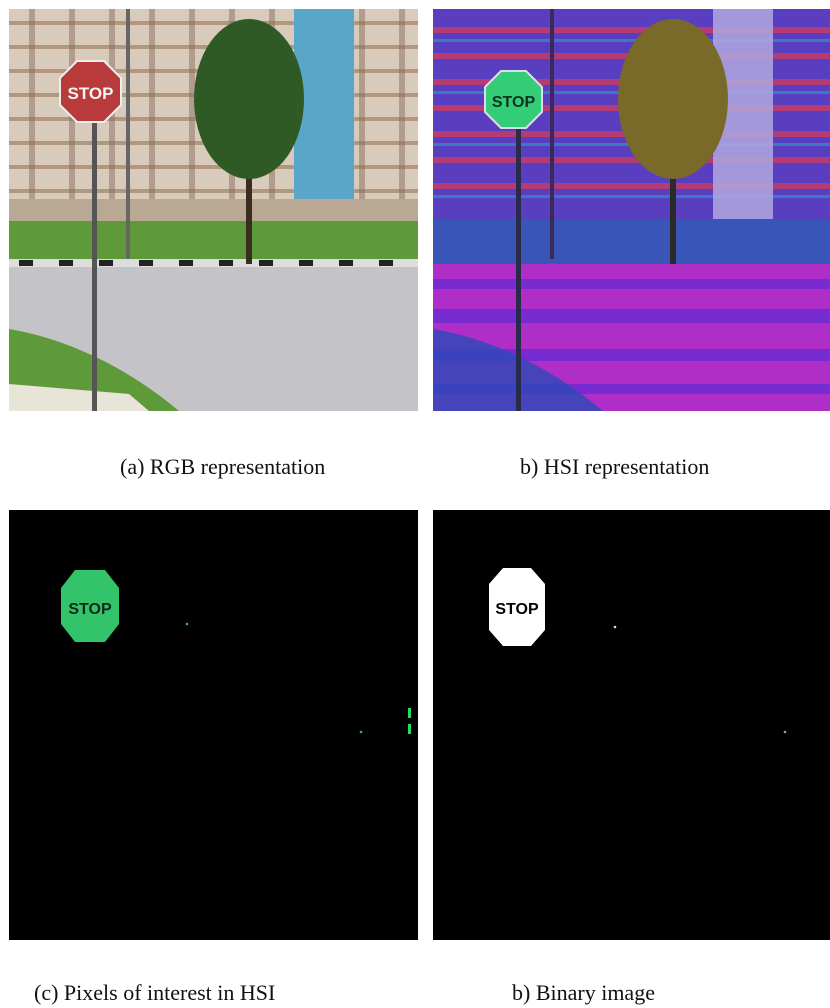 The height and width of the screenshot is (1008, 830). I want to click on stop-sign-binary, so click(517, 607).